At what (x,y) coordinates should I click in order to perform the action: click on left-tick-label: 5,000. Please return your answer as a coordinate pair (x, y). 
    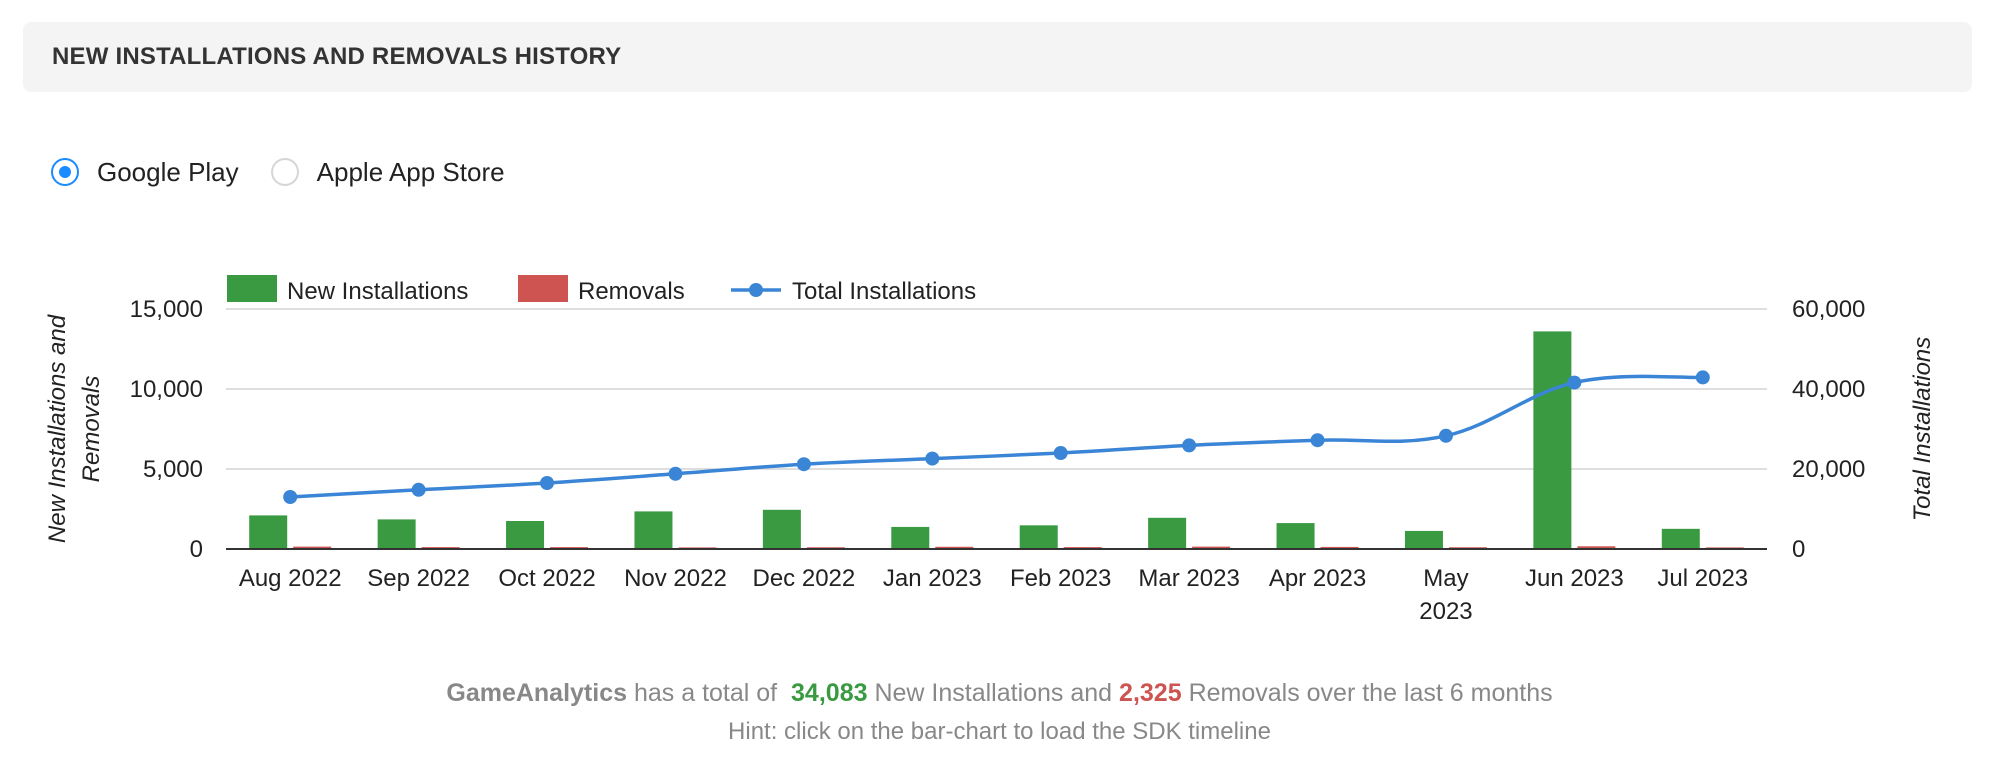
    Looking at the image, I should click on (173, 469).